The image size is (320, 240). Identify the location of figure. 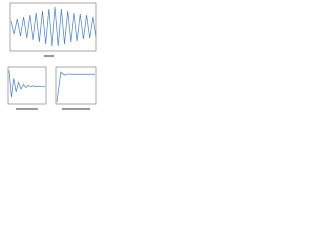
(52, 56).